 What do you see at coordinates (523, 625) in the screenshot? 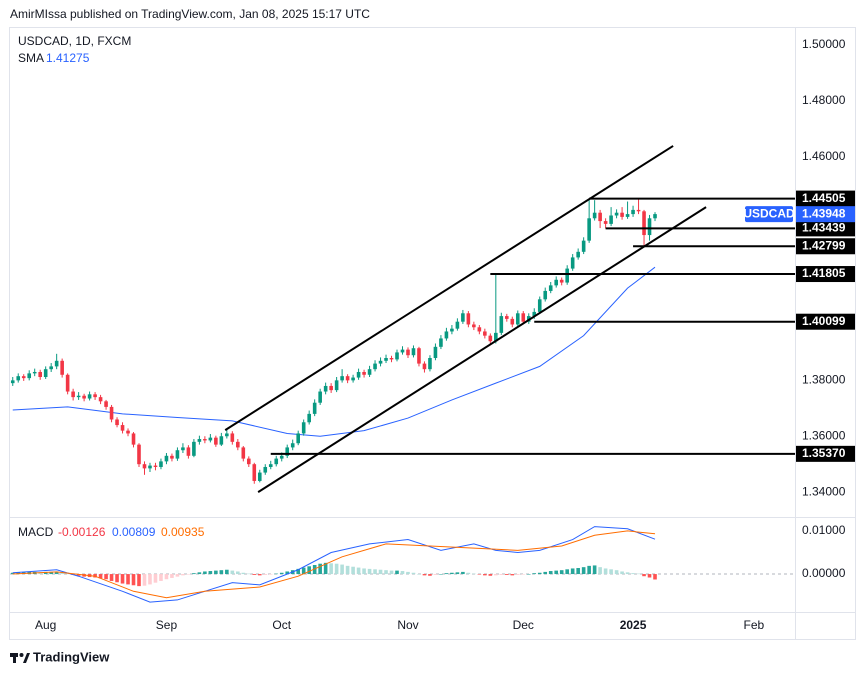
I see `x-tick-label: Dec` at bounding box center [523, 625].